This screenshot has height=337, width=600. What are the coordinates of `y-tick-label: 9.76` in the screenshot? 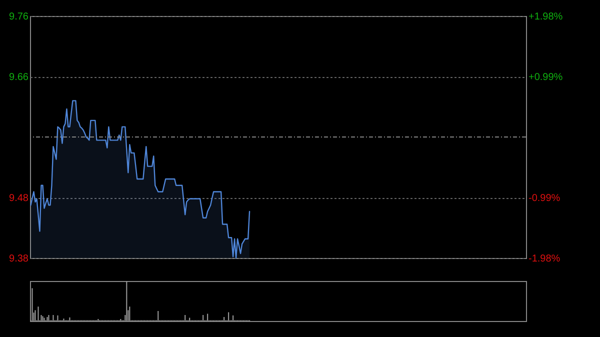 It's located at (19, 17).